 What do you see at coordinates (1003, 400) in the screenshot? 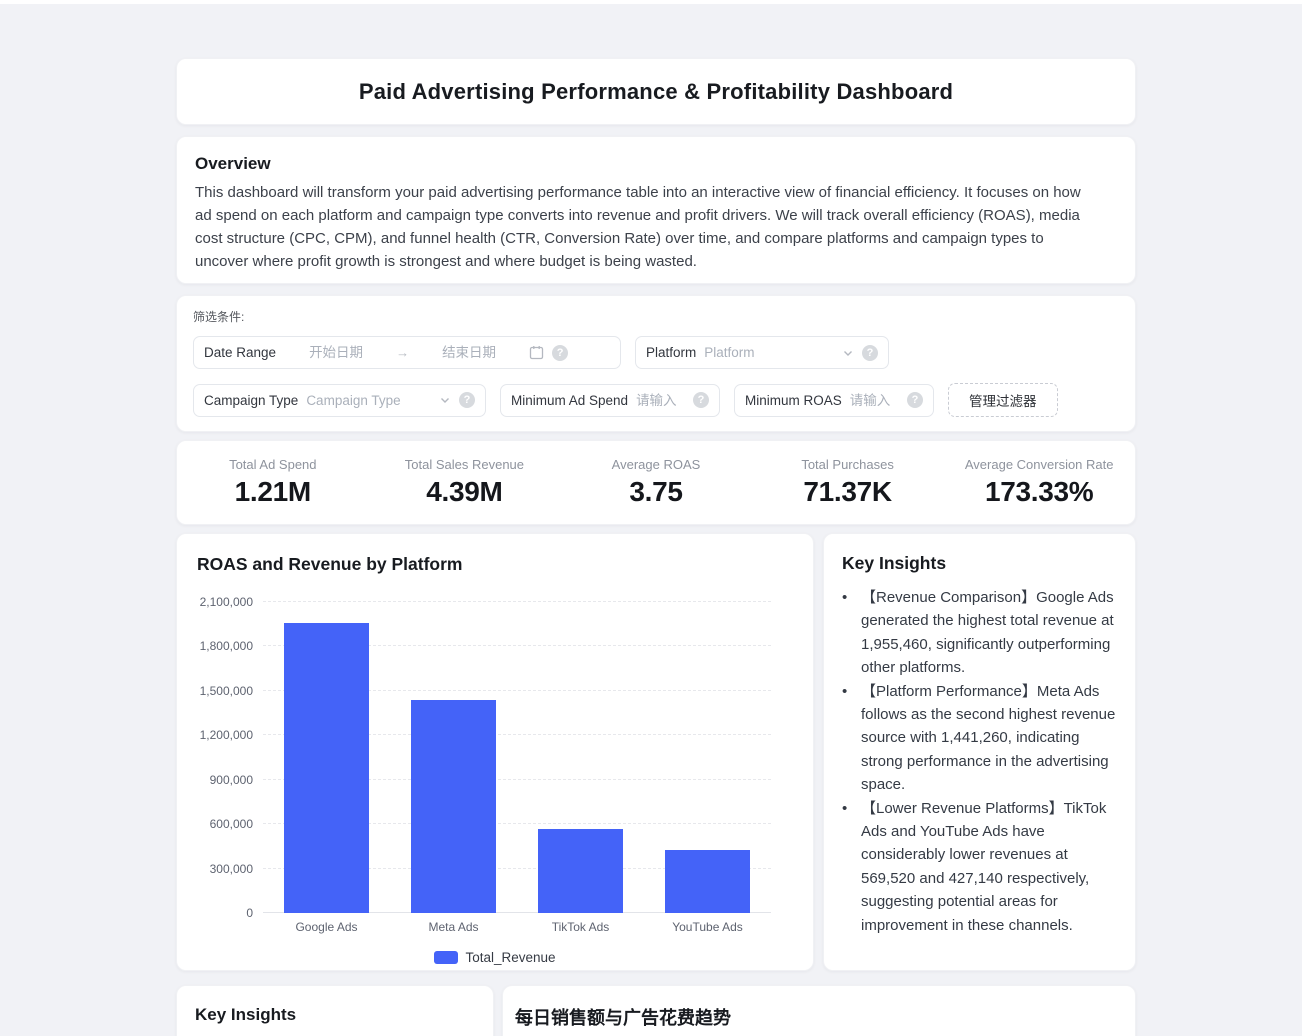
I see `manage-filters-button: 管理过滤器` at bounding box center [1003, 400].